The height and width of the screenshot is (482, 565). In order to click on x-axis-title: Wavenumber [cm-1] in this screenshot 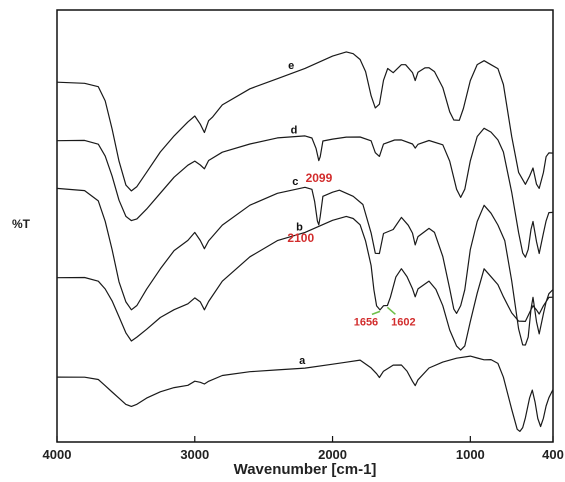, I will do `click(305, 469)`.